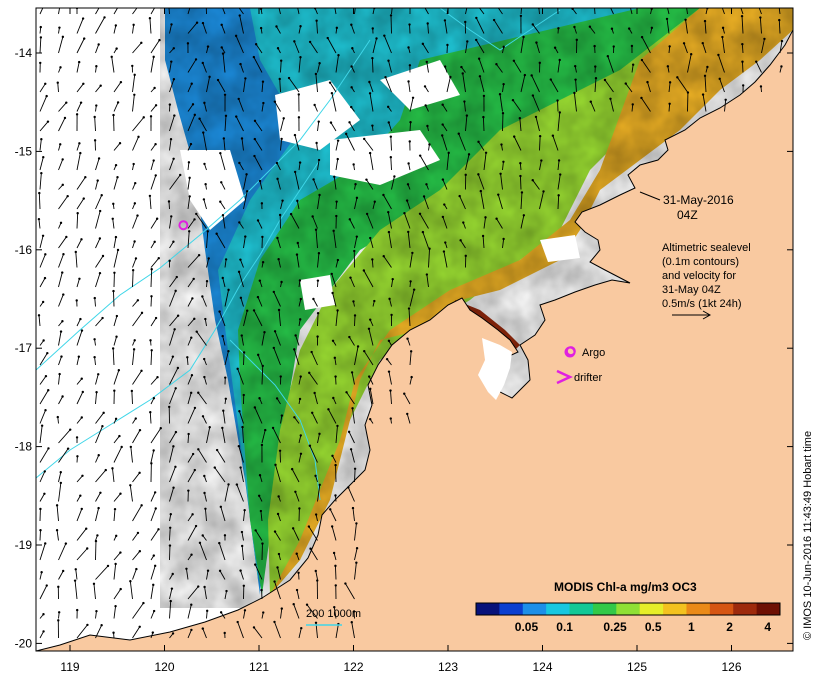  I want to click on colorbar-ticks: 0.05 0.1 0.25 0.5 1 2 4, so click(643, 627).